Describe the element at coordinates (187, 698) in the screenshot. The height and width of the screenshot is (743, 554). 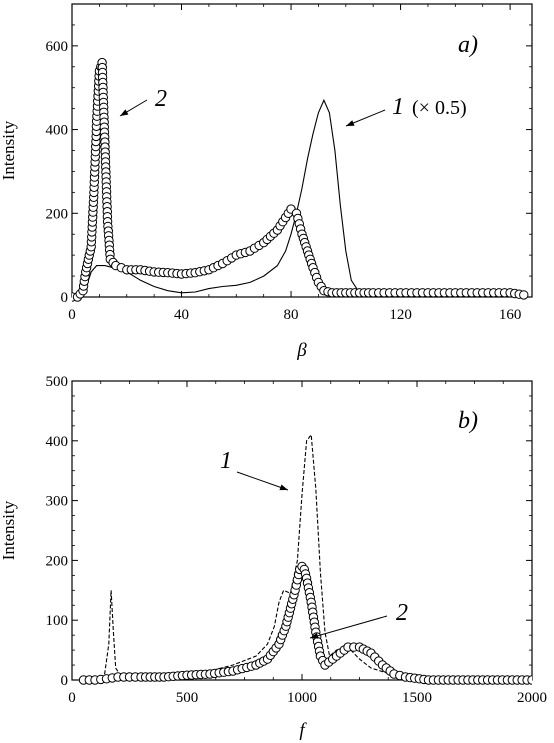
I see `x-tick-label: 500` at that location.